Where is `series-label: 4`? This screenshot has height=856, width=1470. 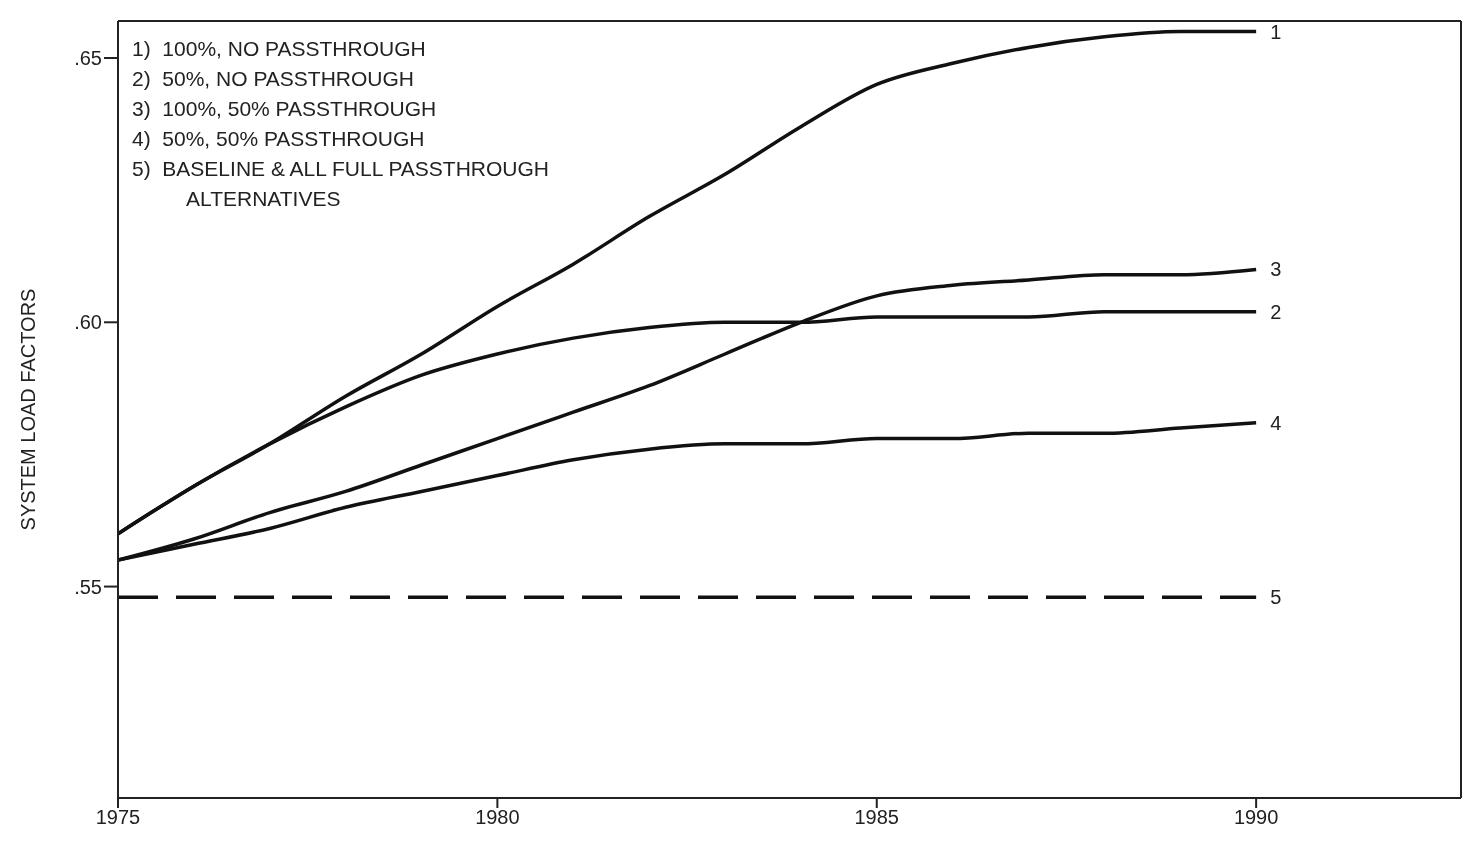
series-label: 4 is located at coordinates (1276, 422).